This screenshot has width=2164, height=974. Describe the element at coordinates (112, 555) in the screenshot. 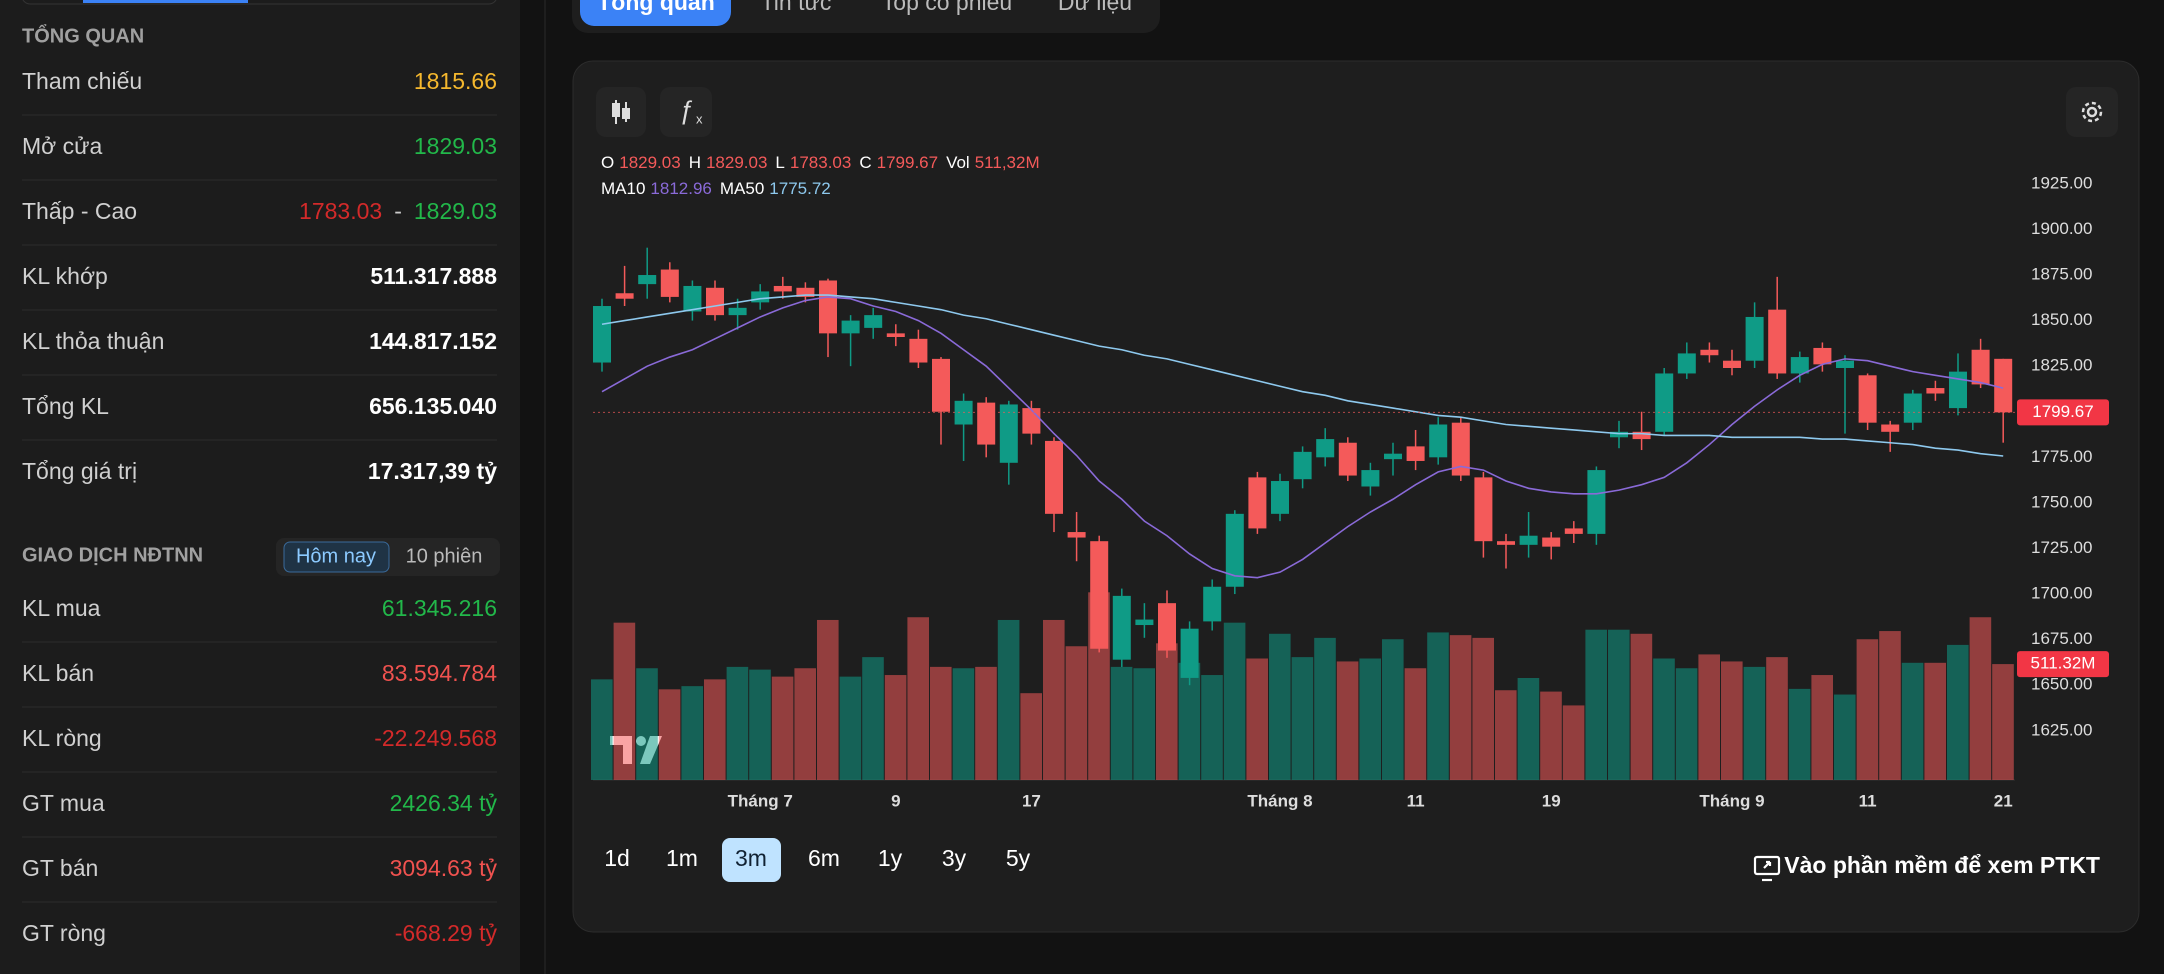

I see `section-title: GIAO DỊCH NĐTNN` at that location.